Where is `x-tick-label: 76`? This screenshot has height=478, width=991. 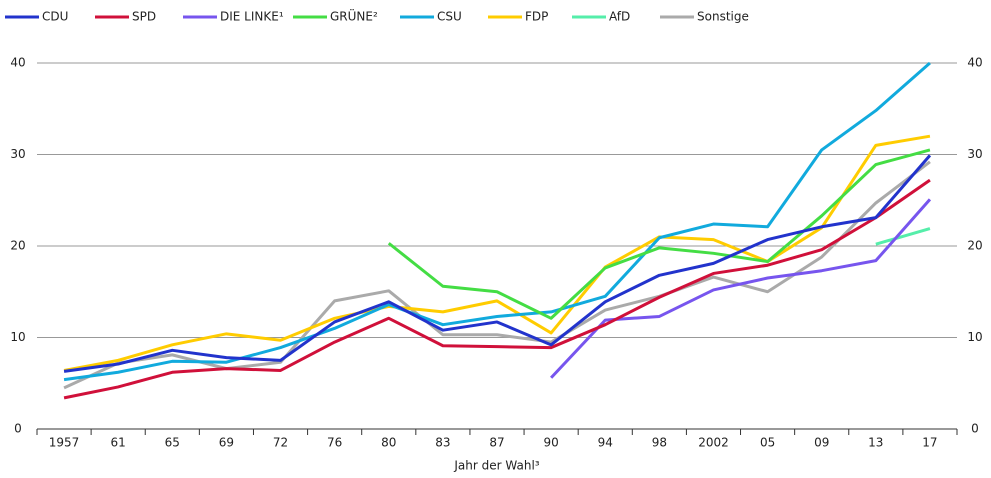
x-tick-label: 76 is located at coordinates (334, 443).